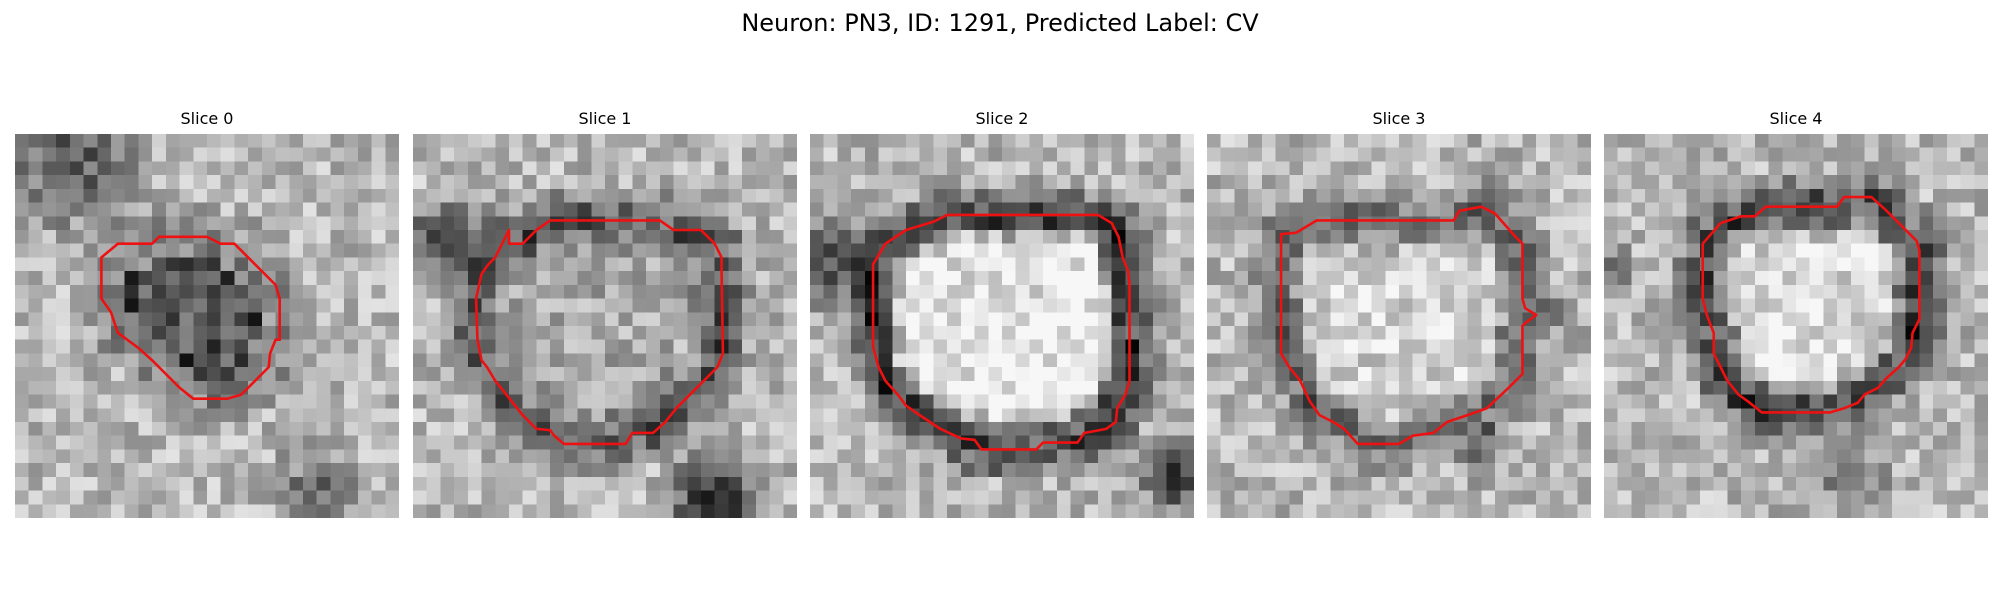  I want to click on slice-title-4: Slice 4, so click(1796, 118).